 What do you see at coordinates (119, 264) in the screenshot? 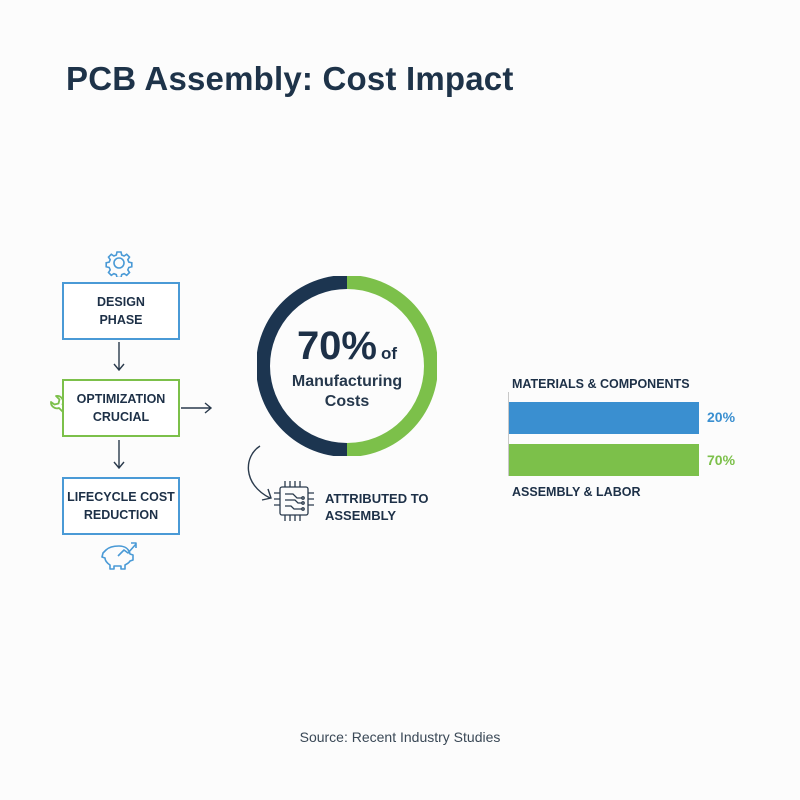
I see `gear-icon` at bounding box center [119, 264].